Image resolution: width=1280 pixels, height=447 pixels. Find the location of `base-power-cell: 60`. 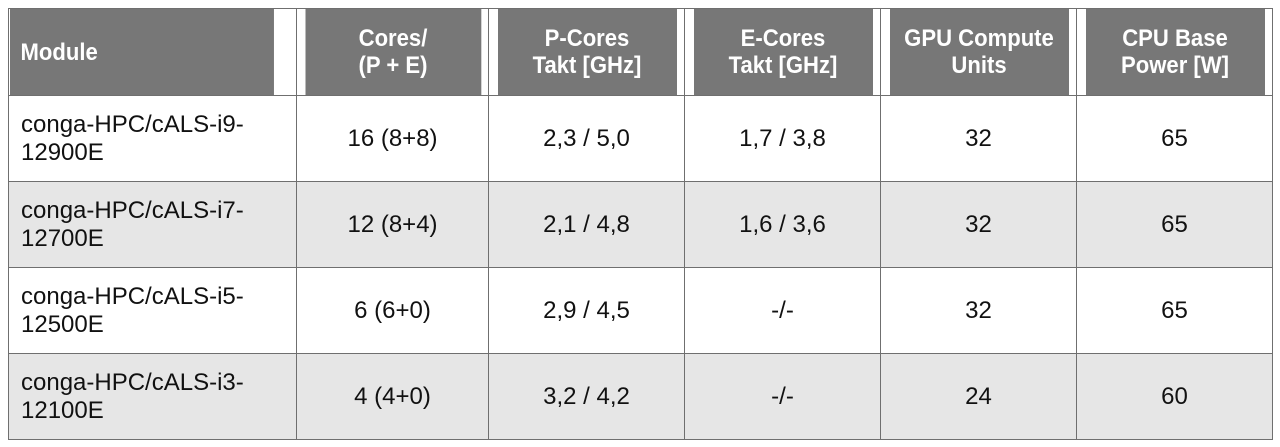

base-power-cell: 60 is located at coordinates (1174, 396).